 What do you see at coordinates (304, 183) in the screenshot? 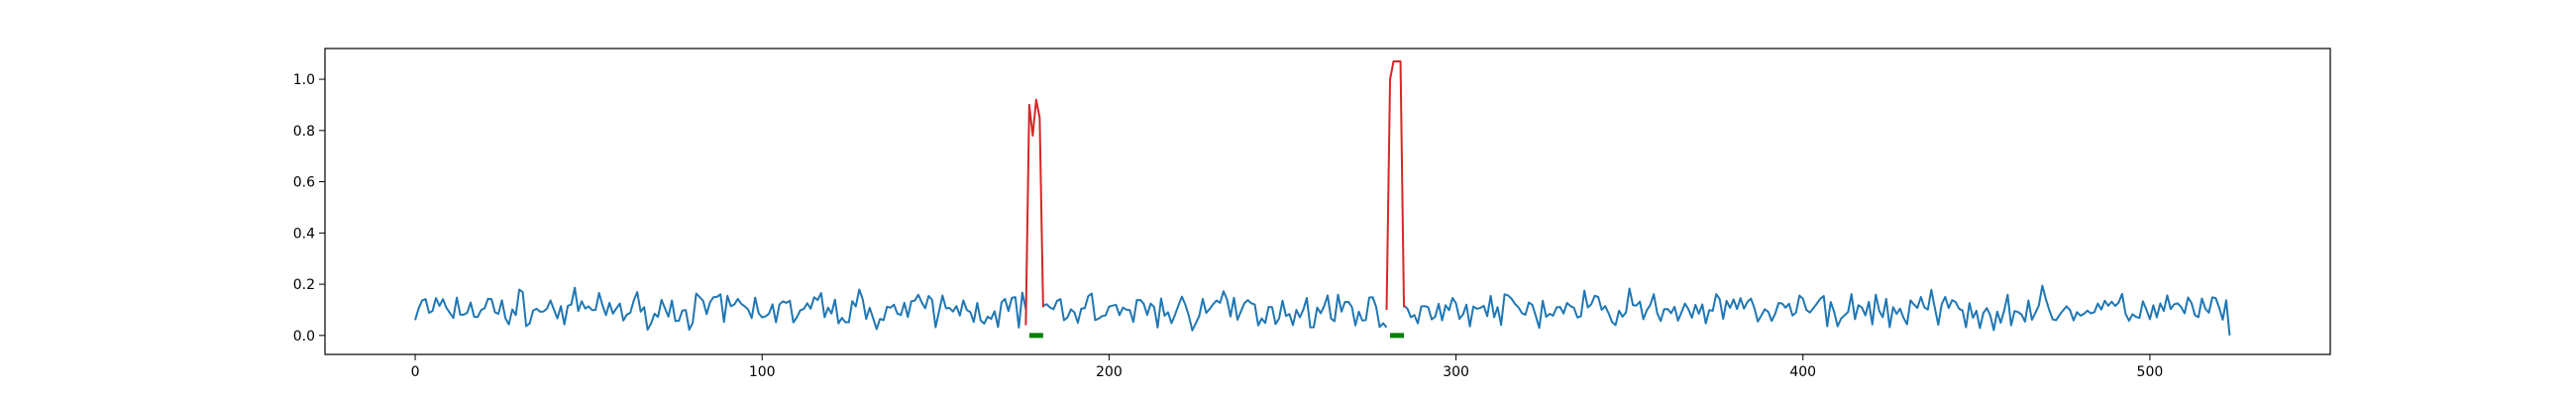
I see `y-tick-label-3: 0.6` at bounding box center [304, 183].